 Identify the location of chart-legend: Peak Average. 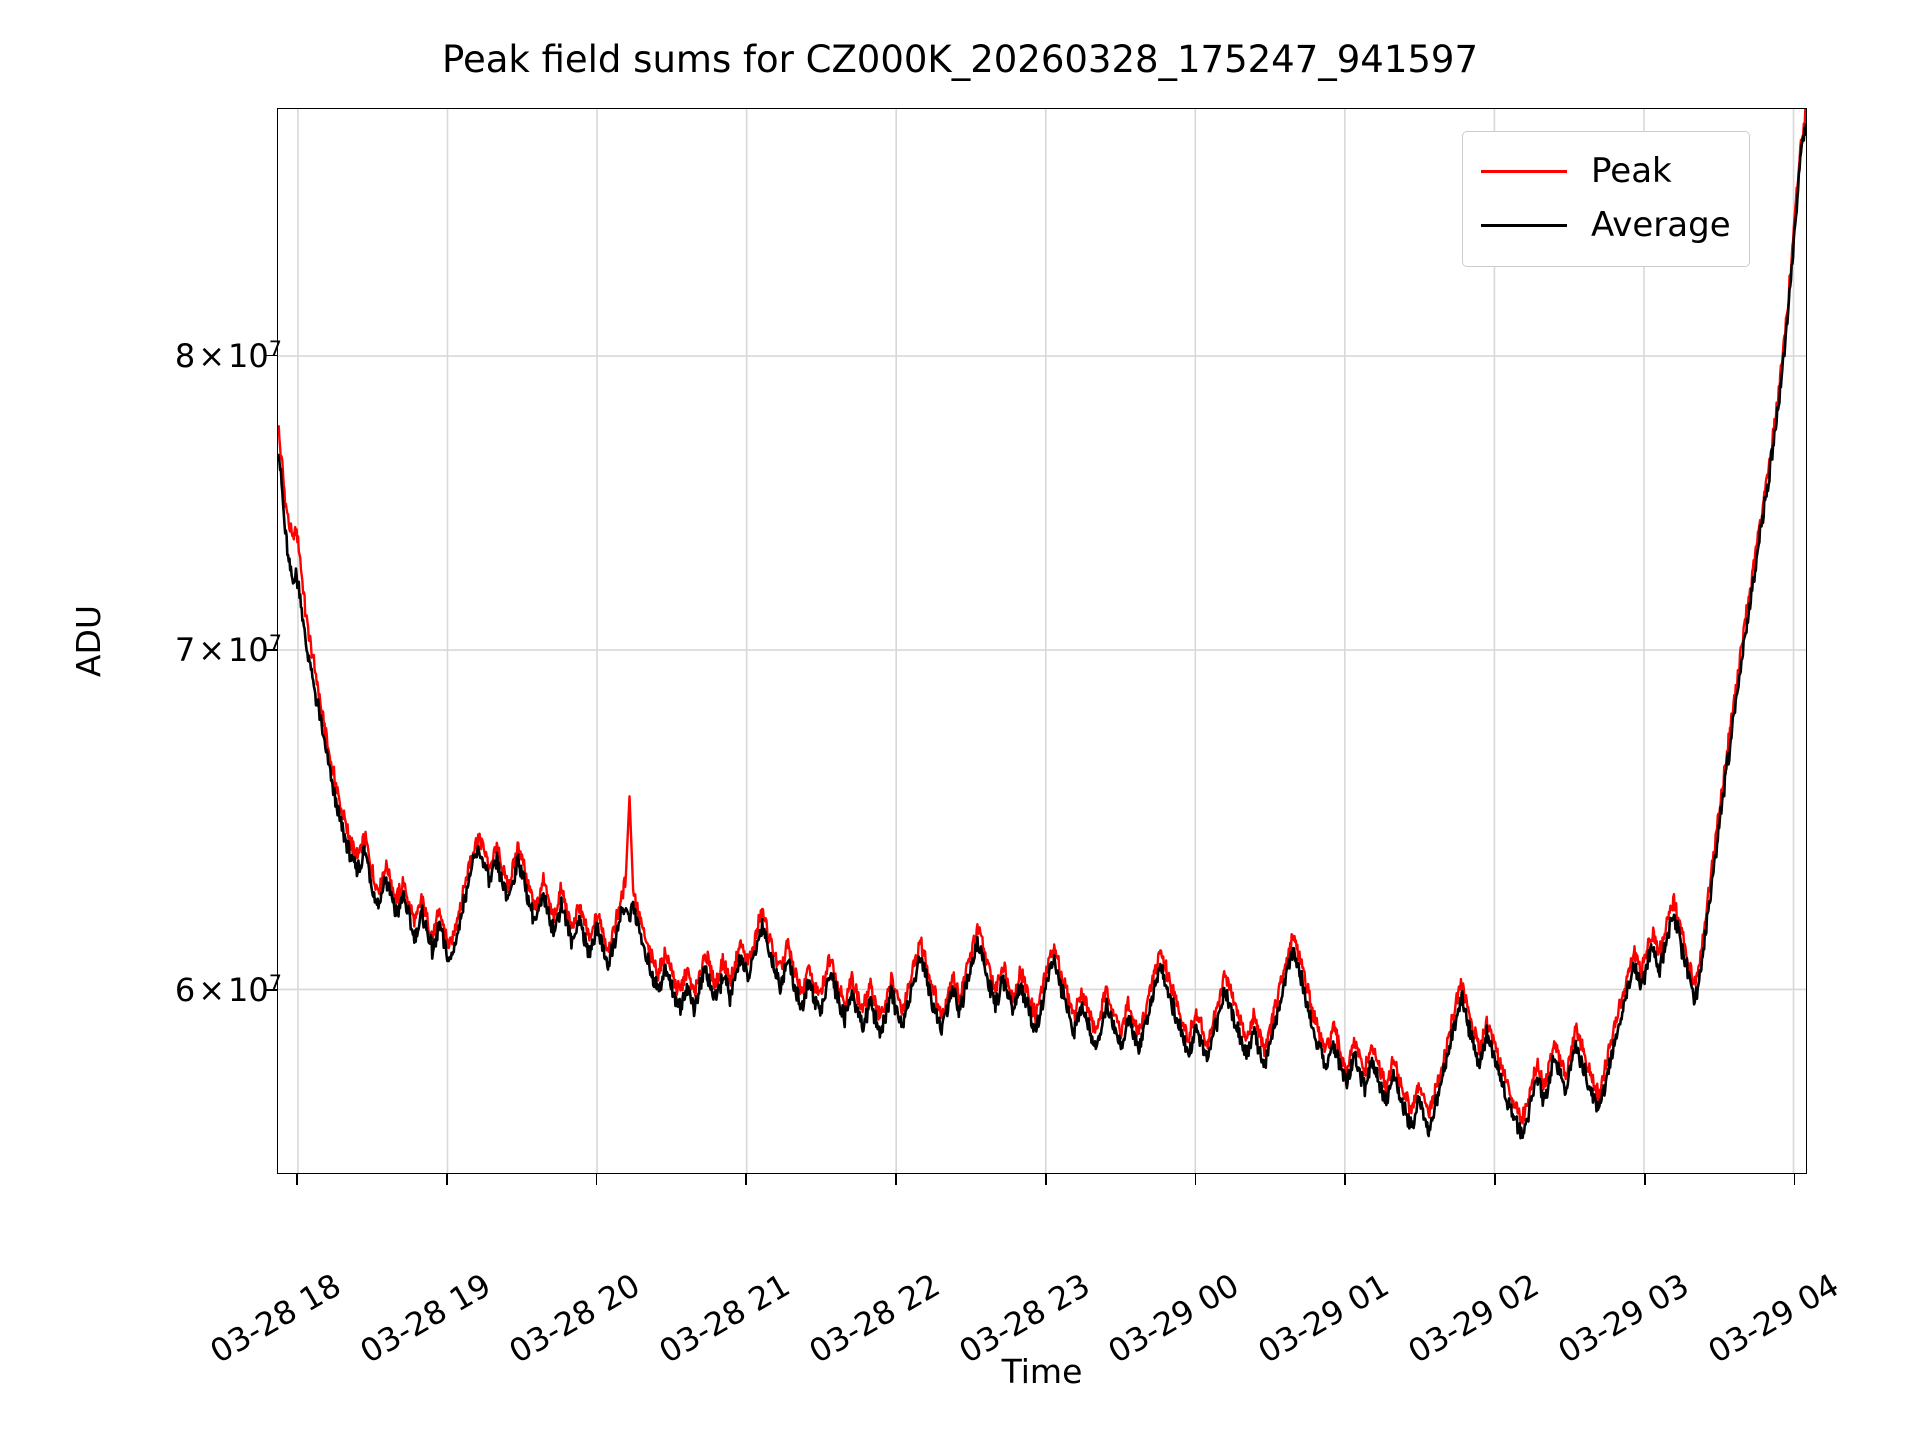
(1606, 199).